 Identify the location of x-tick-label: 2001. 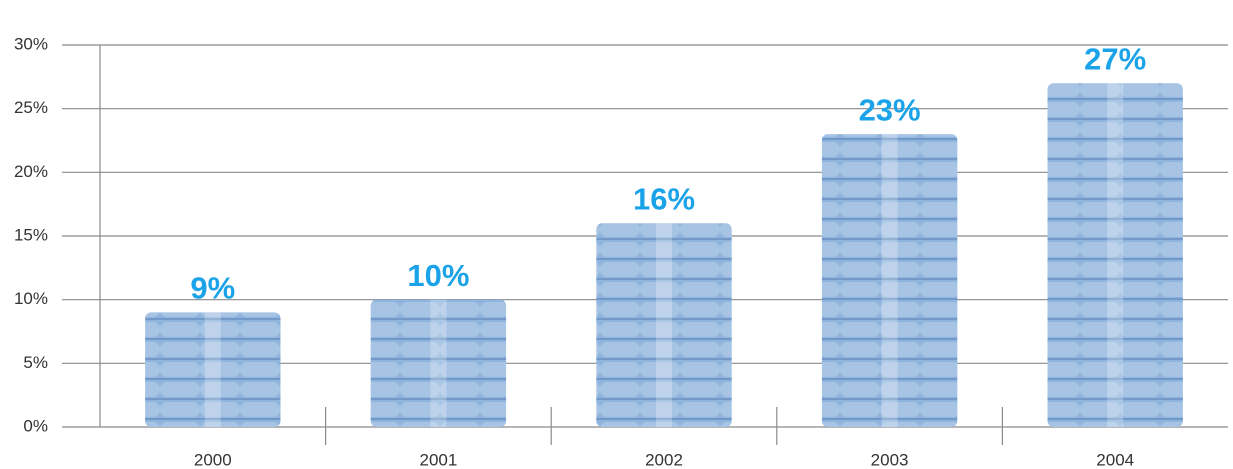
(438, 459).